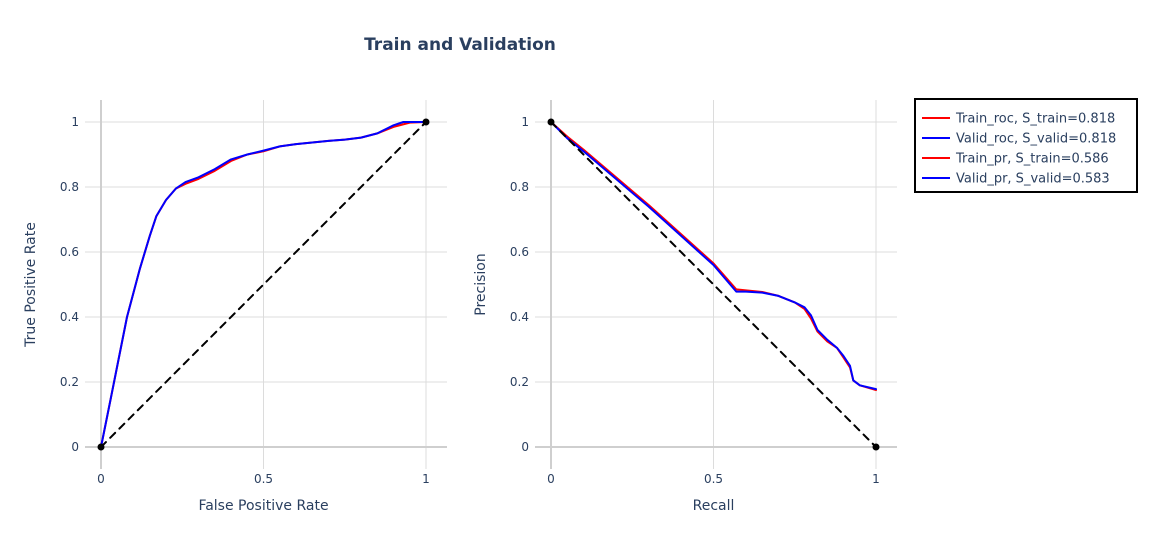  What do you see at coordinates (1033, 179) in the screenshot?
I see `legend-label: Valid_pr, S_valid=0.583` at bounding box center [1033, 179].